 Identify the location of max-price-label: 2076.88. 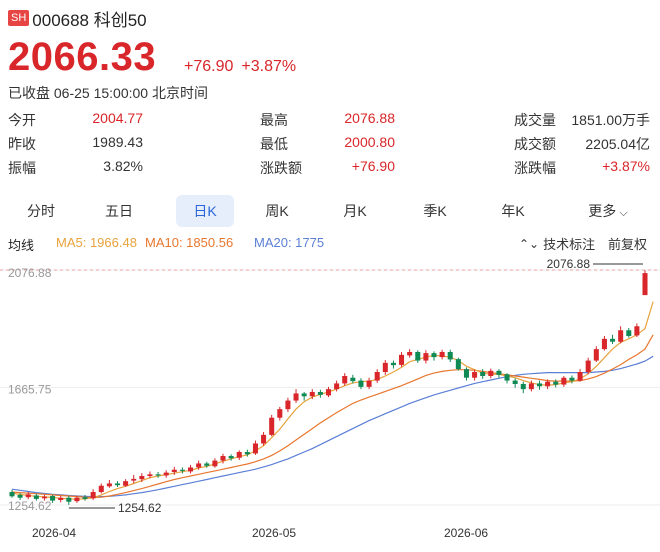
(569, 264).